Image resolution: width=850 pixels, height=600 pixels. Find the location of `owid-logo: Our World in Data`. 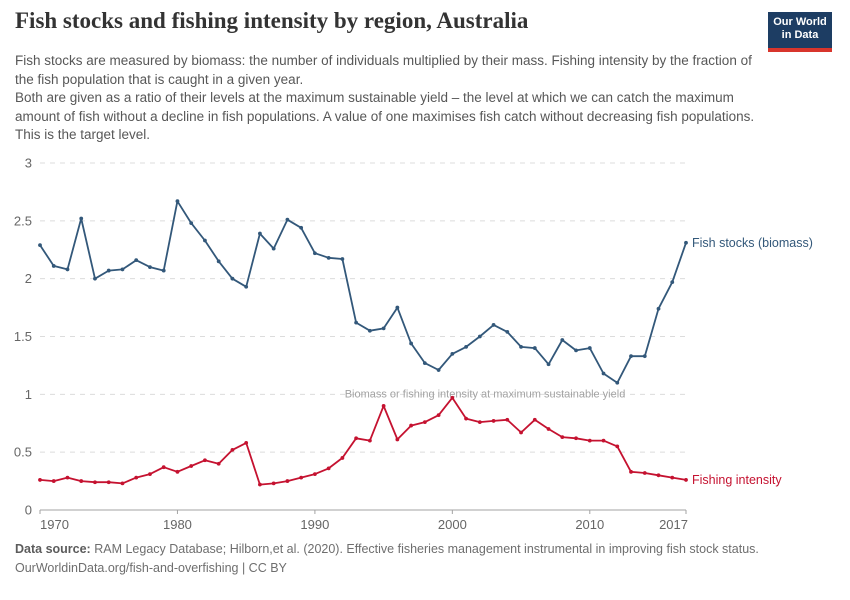

owid-logo: Our World in Data is located at coordinates (800, 32).